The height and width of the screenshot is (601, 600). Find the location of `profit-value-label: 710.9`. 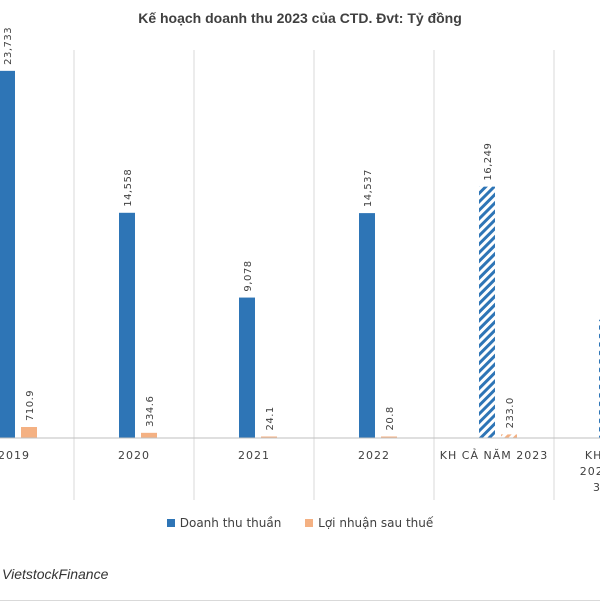

profit-value-label: 710.9 is located at coordinates (30, 405).